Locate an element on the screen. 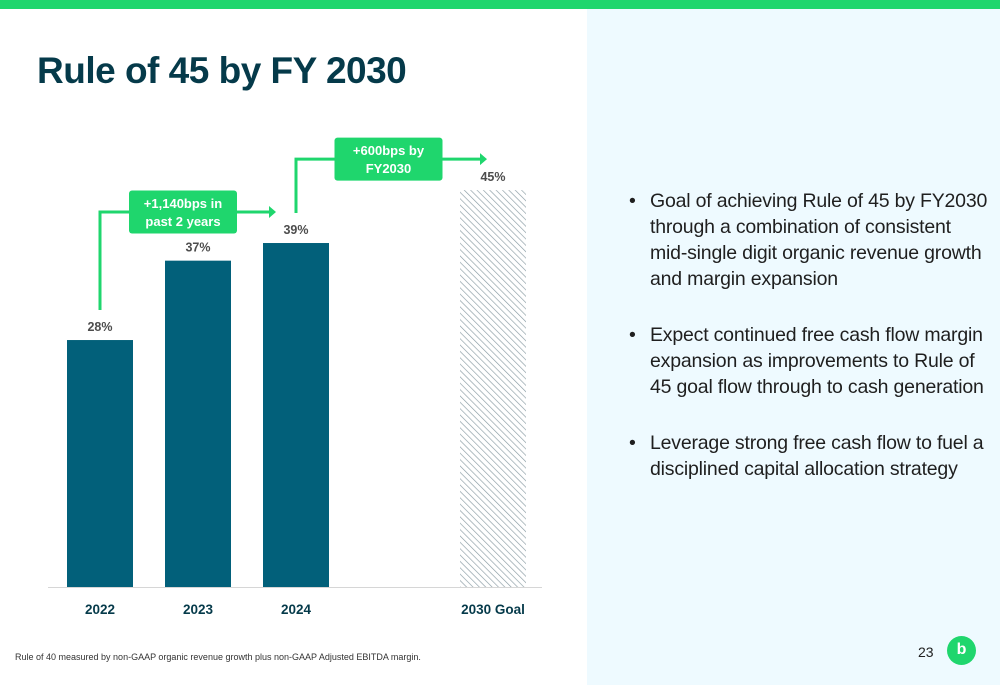 The height and width of the screenshot is (685, 1000). annotation-text: +1,140bps in is located at coordinates (183, 203).